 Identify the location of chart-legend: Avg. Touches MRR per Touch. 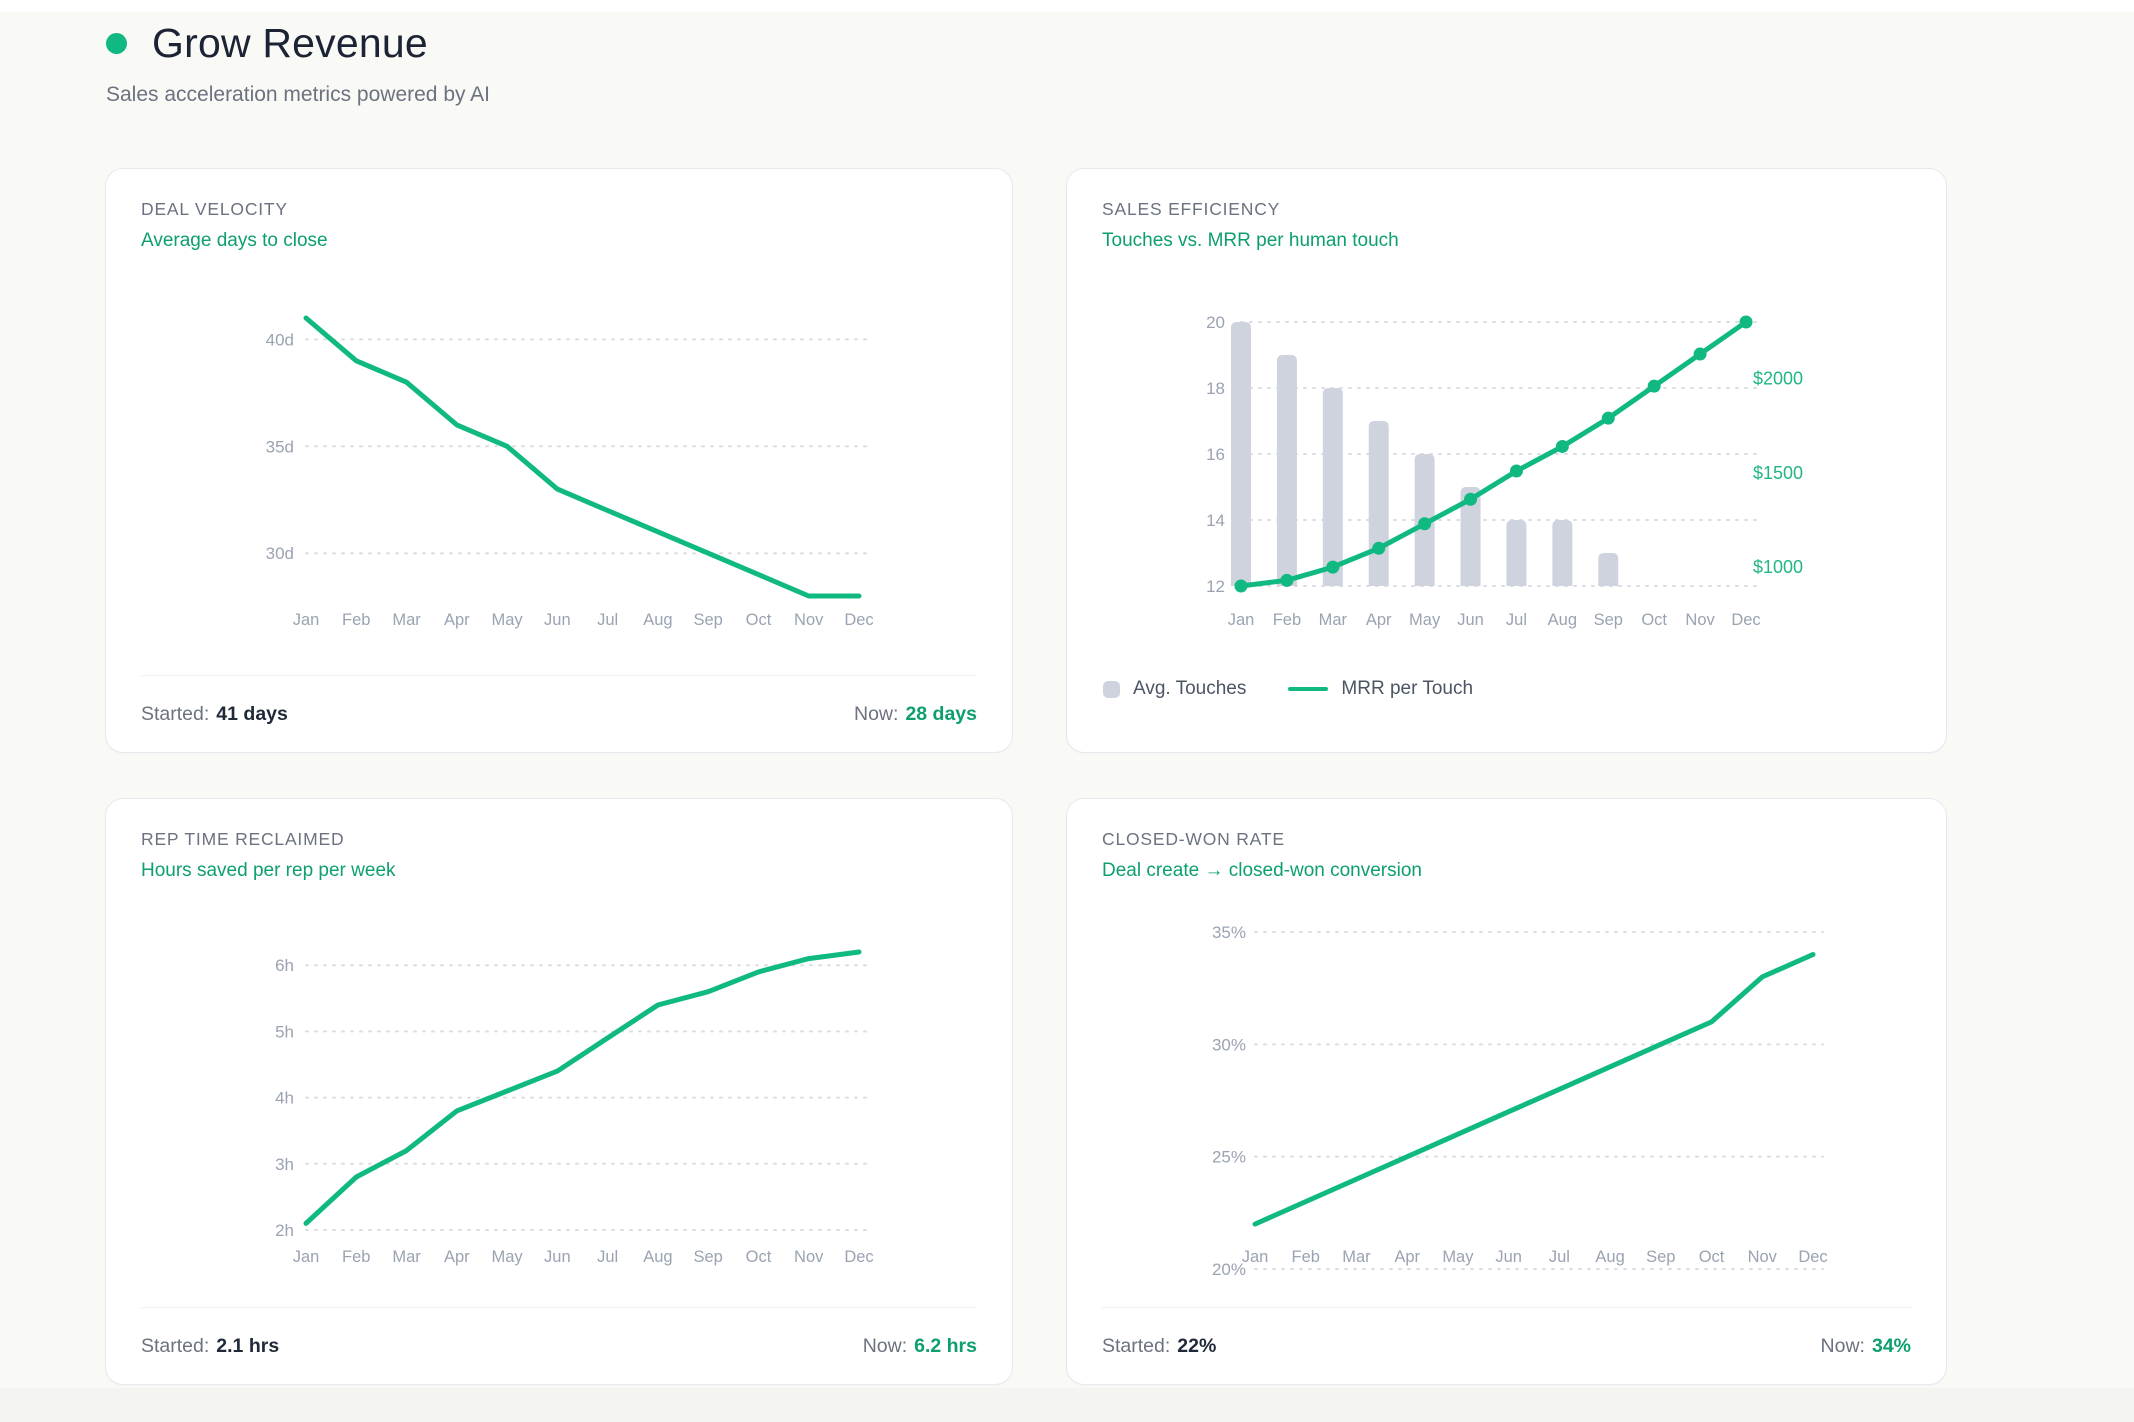
(1288, 689).